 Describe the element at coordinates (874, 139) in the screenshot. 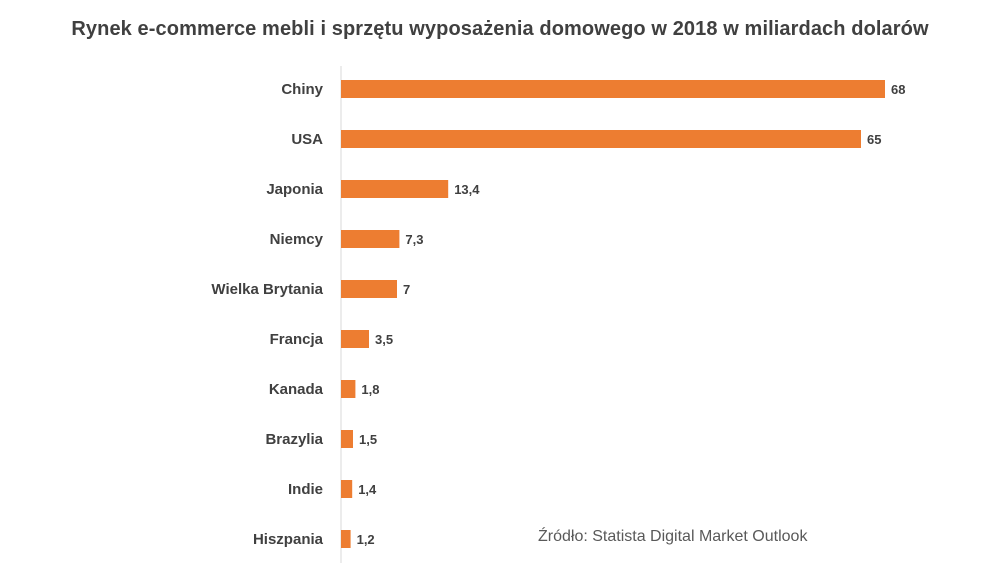

I see `value-label-usa: 65` at that location.